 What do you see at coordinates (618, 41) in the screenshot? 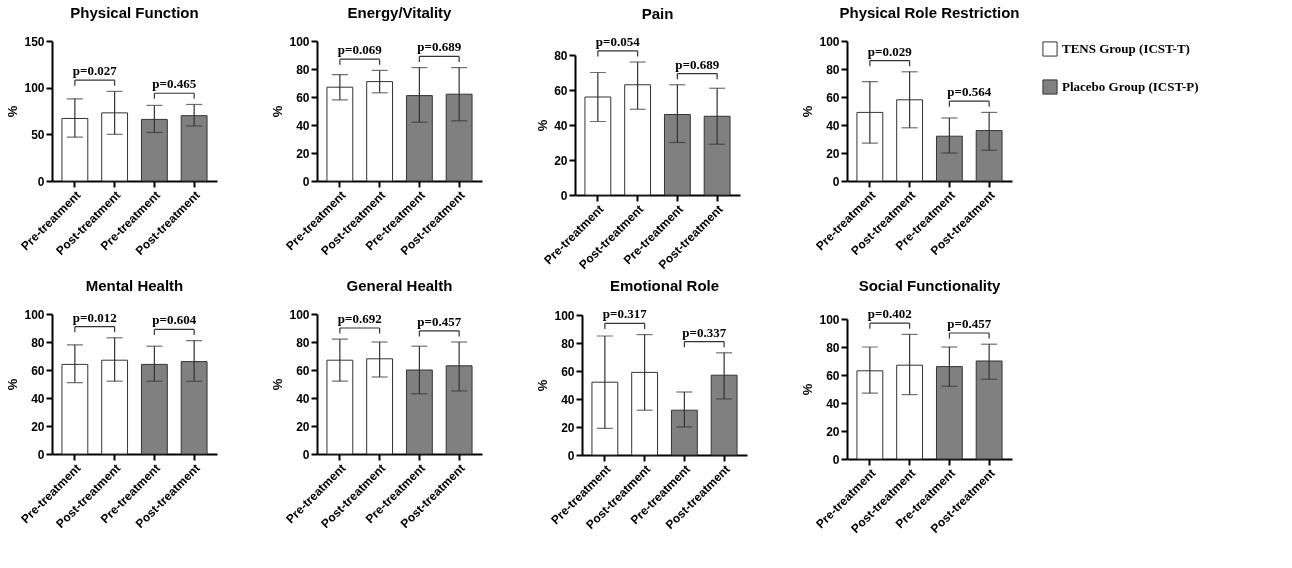
I see `text: p=0.054` at bounding box center [618, 41].